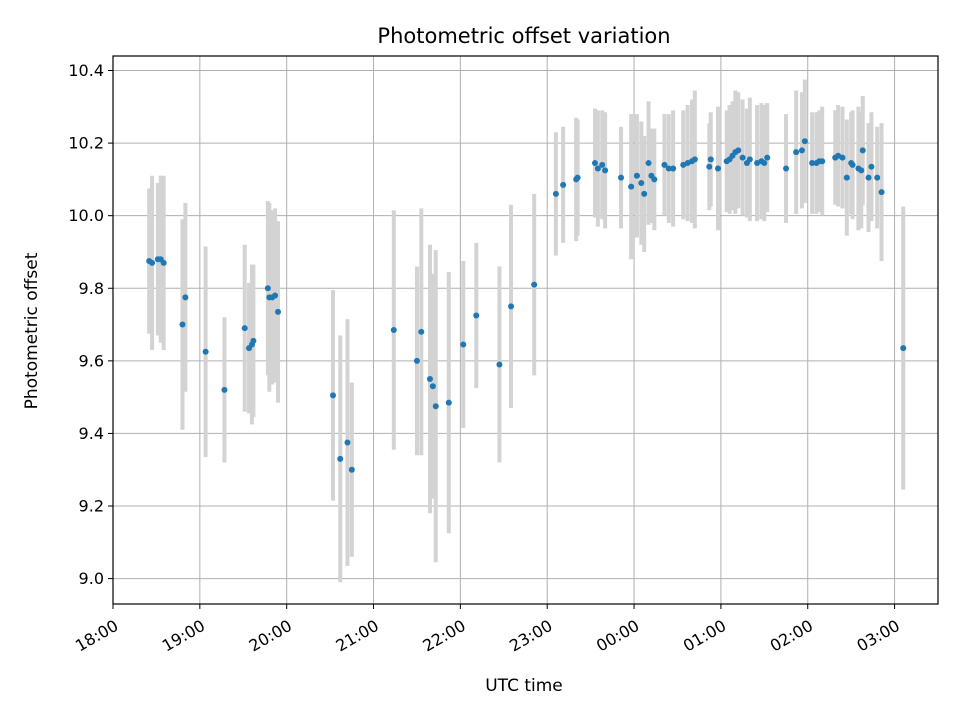  What do you see at coordinates (356, 636) in the screenshot?
I see `x-tick-label: 21:00` at bounding box center [356, 636].